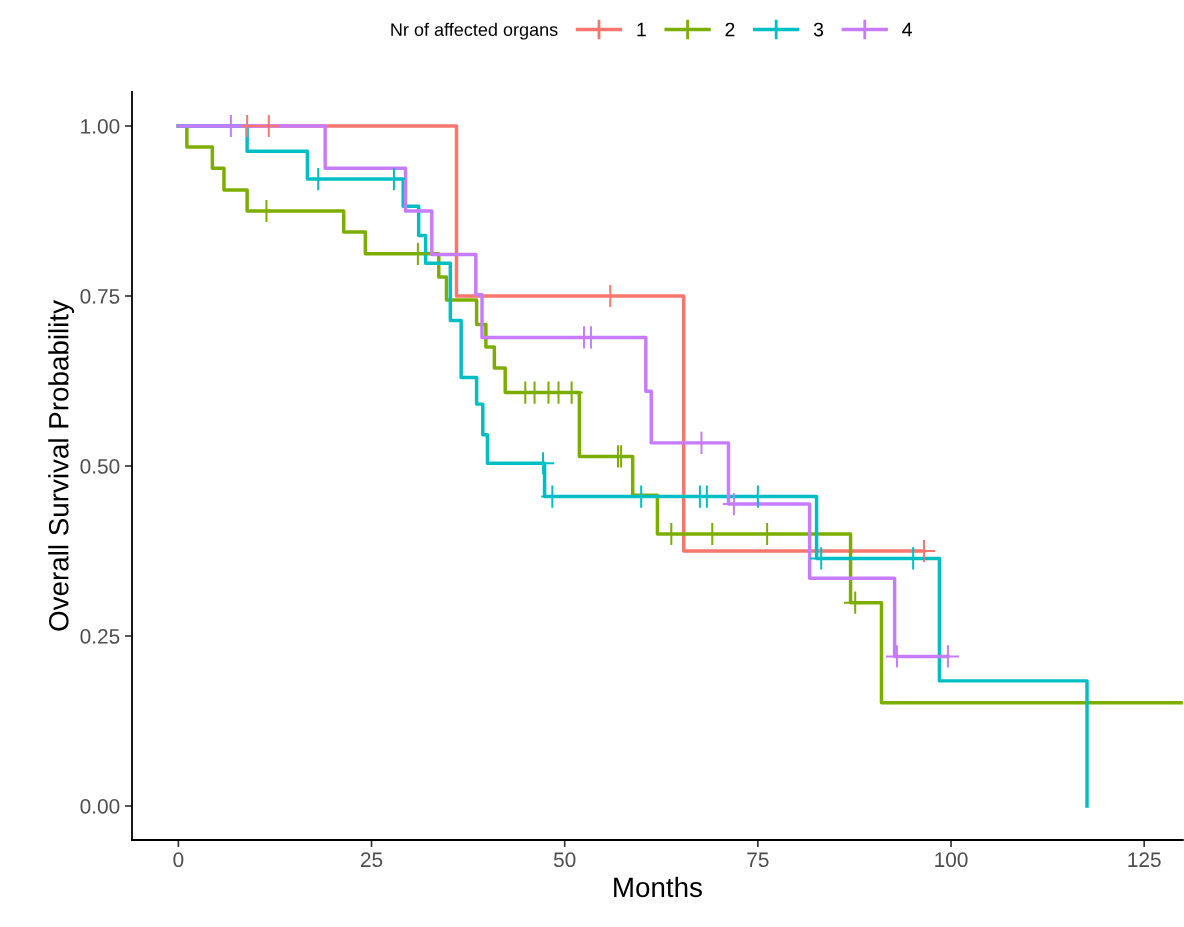 This screenshot has width=1184, height=927. What do you see at coordinates (951, 860) in the screenshot?
I see `x-tick-label: 100` at bounding box center [951, 860].